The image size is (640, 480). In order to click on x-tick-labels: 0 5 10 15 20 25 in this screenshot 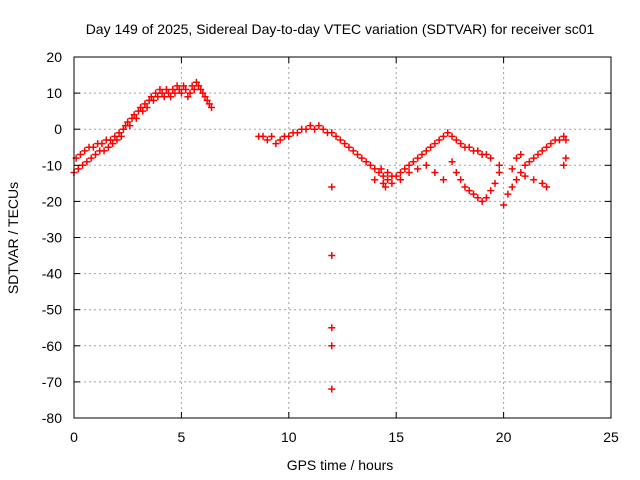, I will do `click(344, 437)`.